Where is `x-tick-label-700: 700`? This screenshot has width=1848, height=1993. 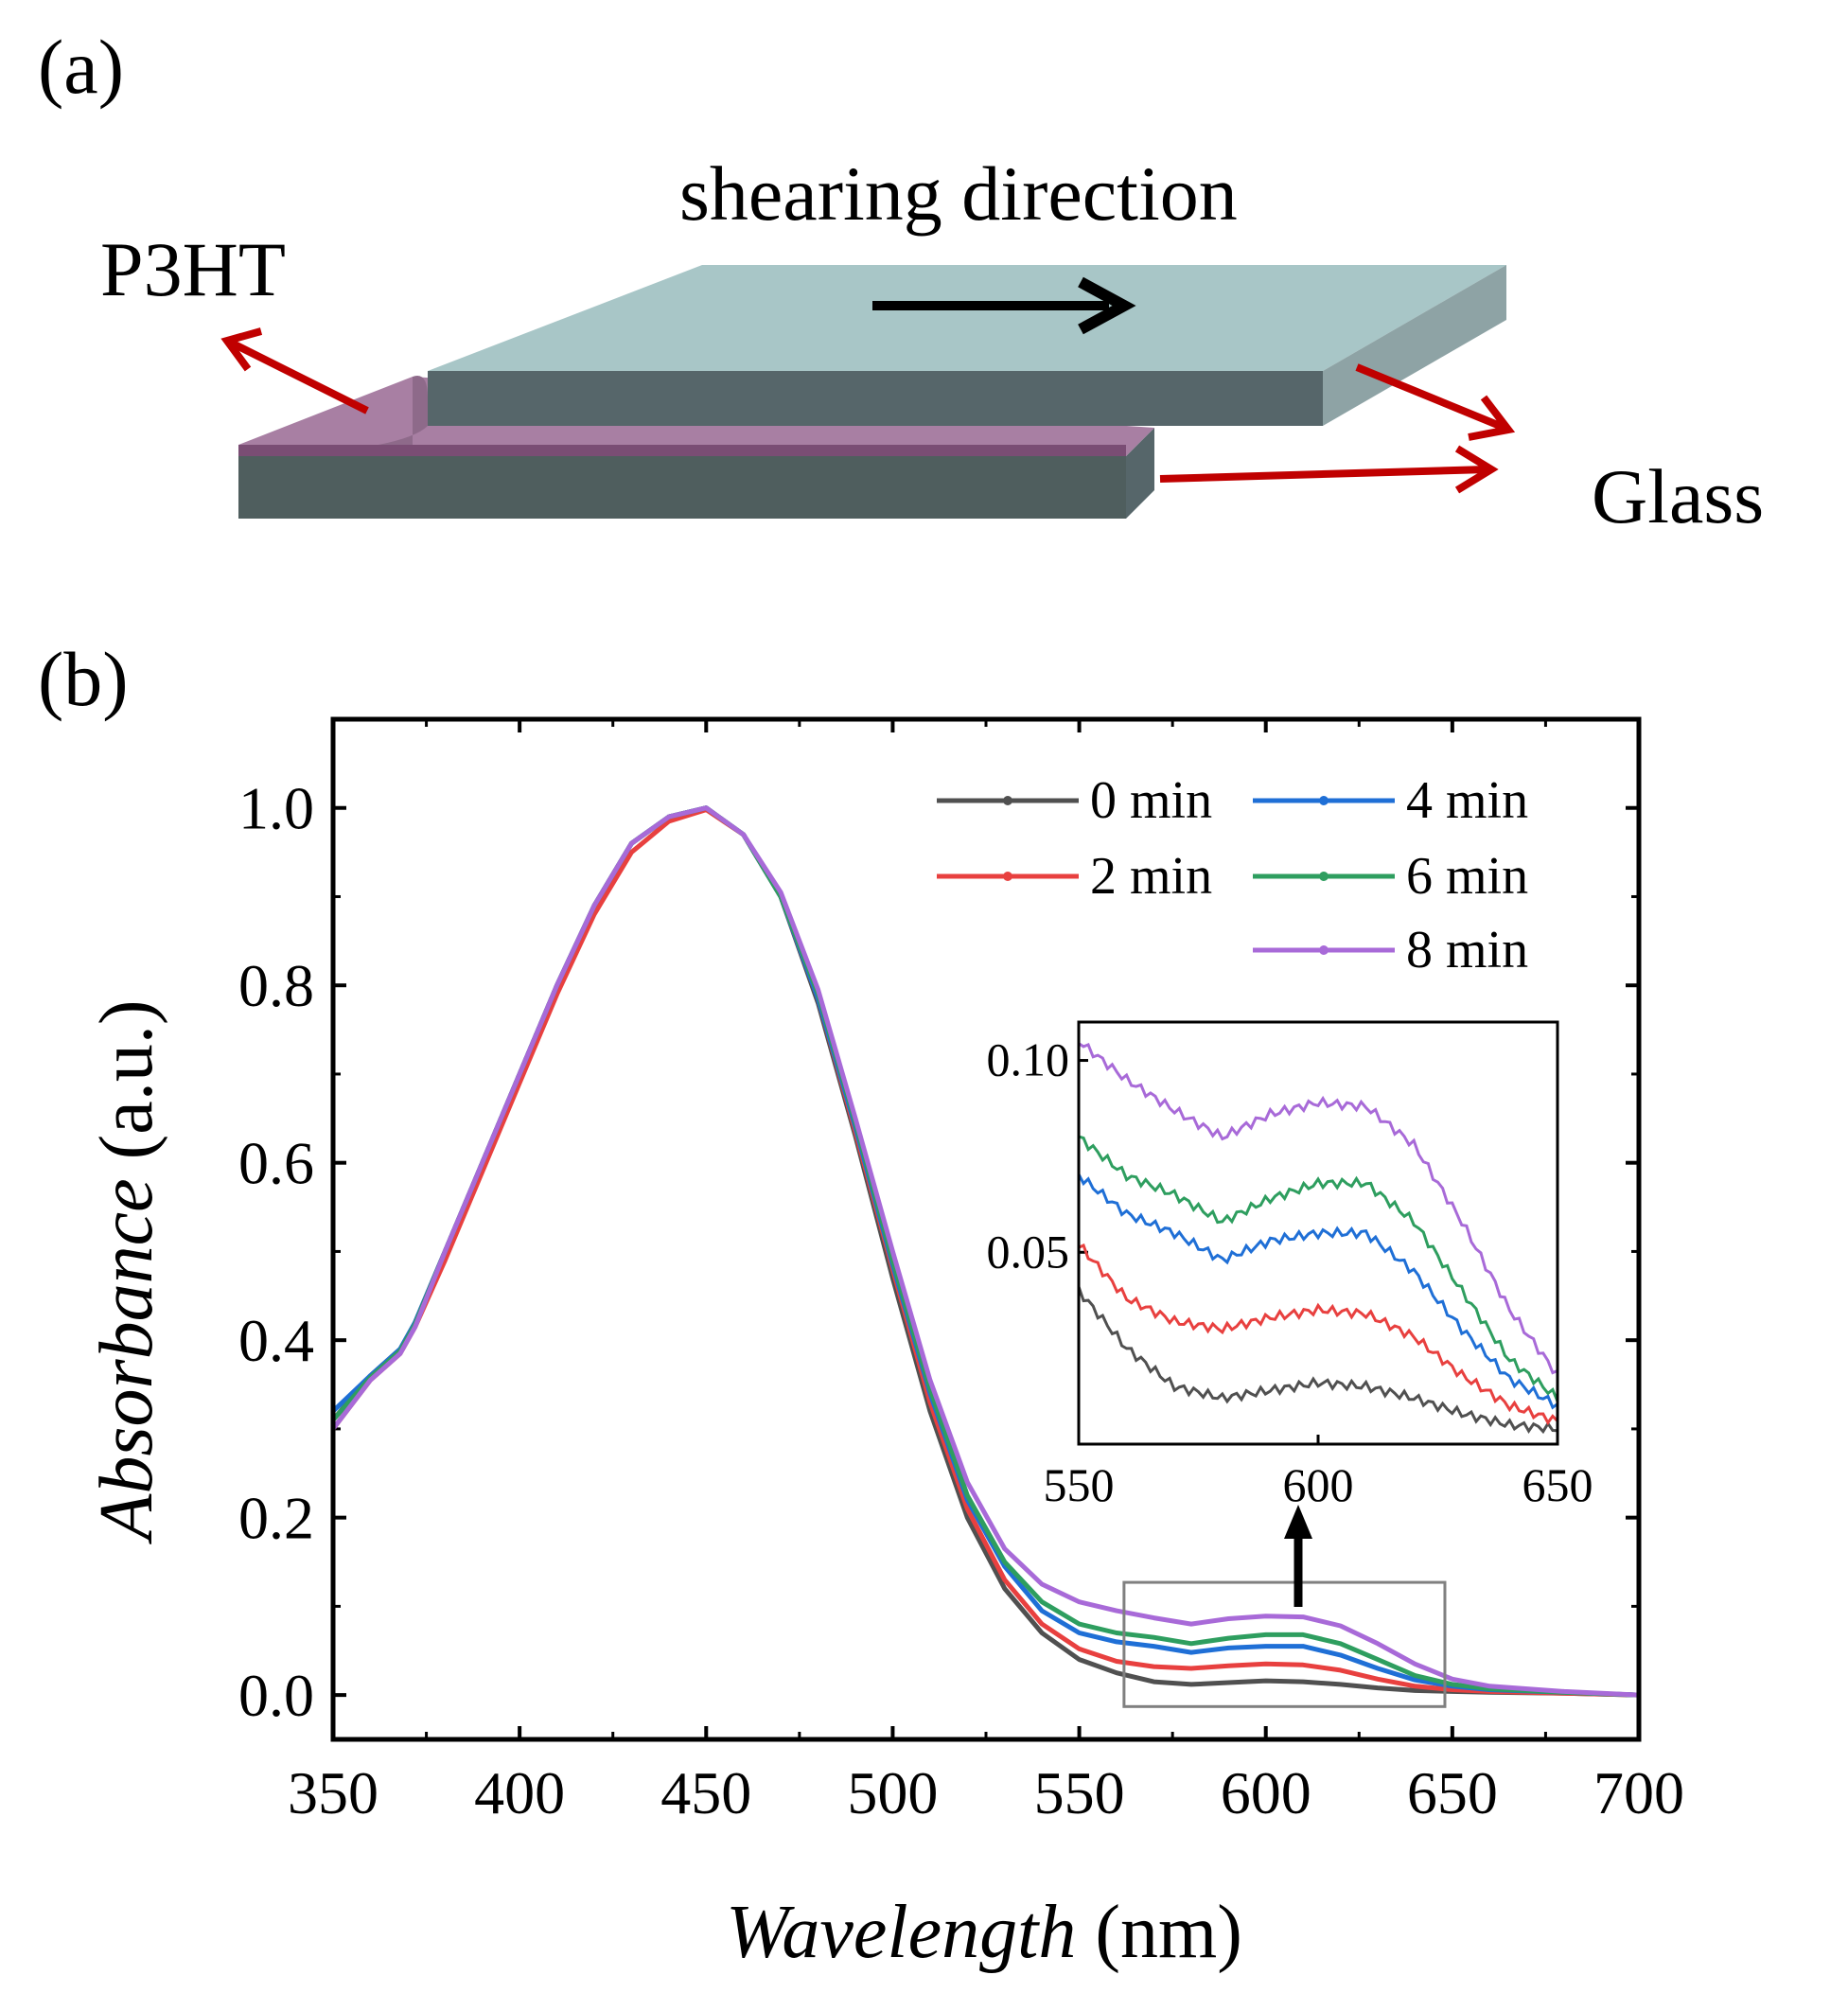 x-tick-label-700: 700 is located at coordinates (1639, 1792).